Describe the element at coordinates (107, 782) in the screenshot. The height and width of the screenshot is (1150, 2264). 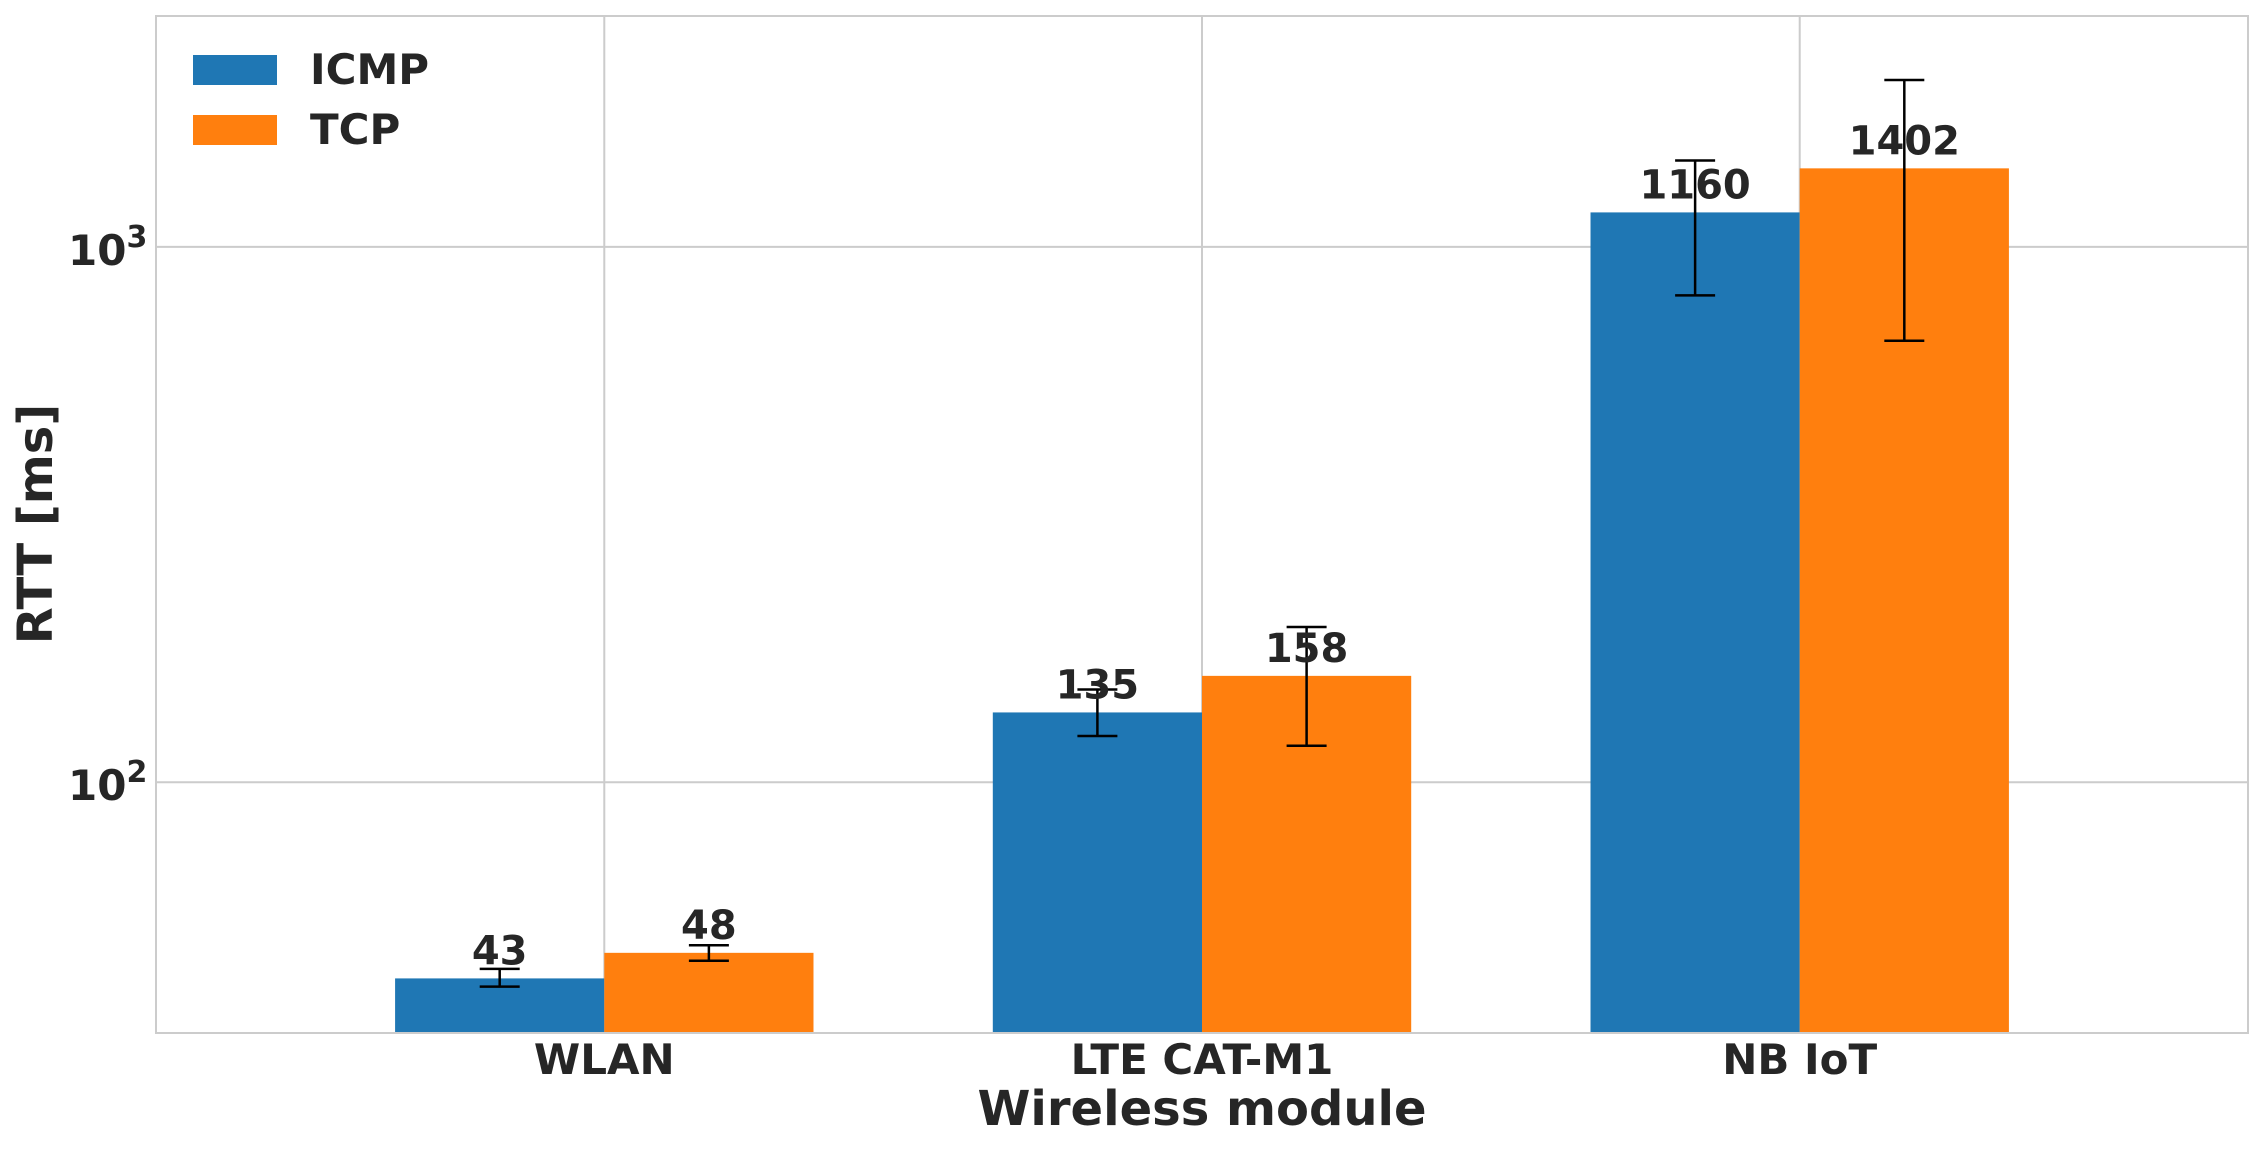
I see `y-tick-label-100: 102` at that location.